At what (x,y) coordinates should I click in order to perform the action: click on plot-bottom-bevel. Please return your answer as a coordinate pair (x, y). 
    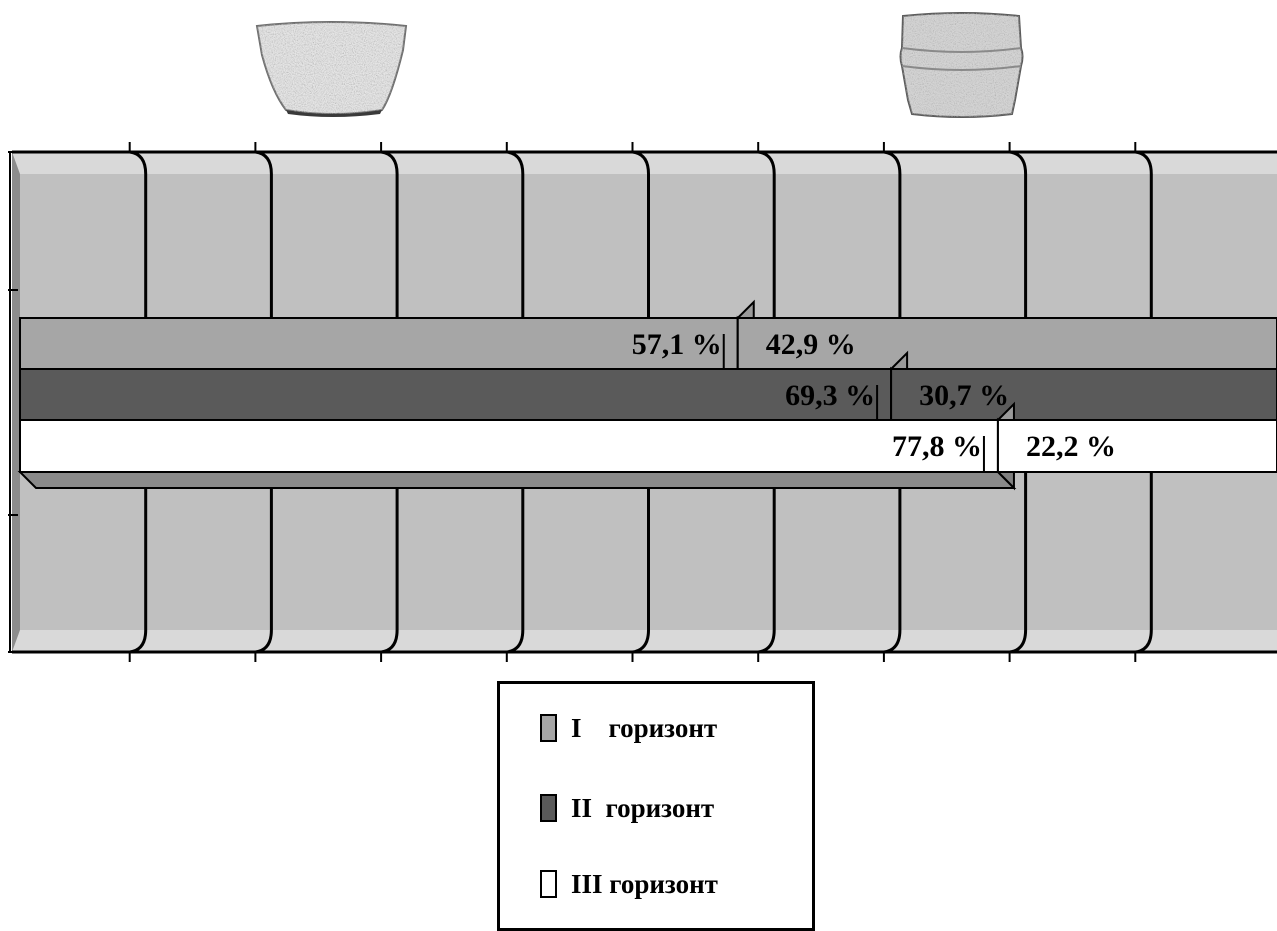
    Looking at the image, I should click on (644, 641).